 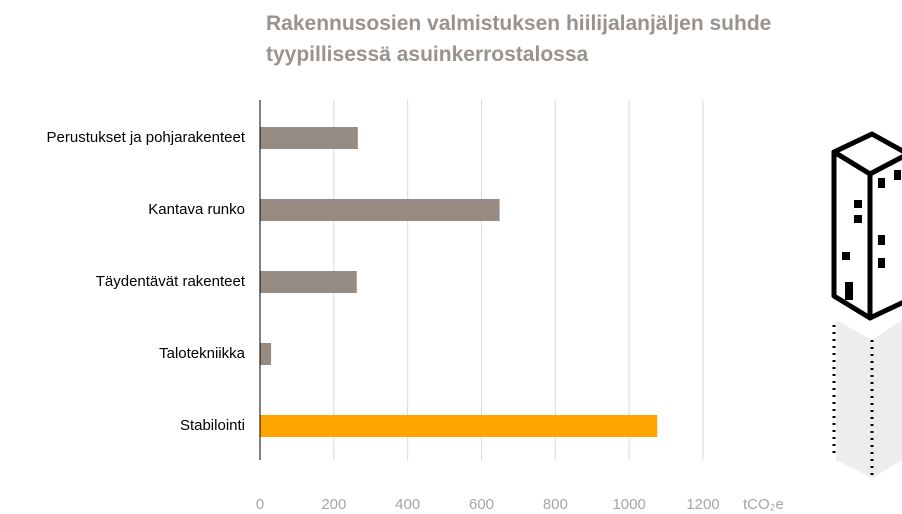 What do you see at coordinates (212, 425) in the screenshot?
I see `y-tick-label: Stabilointi` at bounding box center [212, 425].